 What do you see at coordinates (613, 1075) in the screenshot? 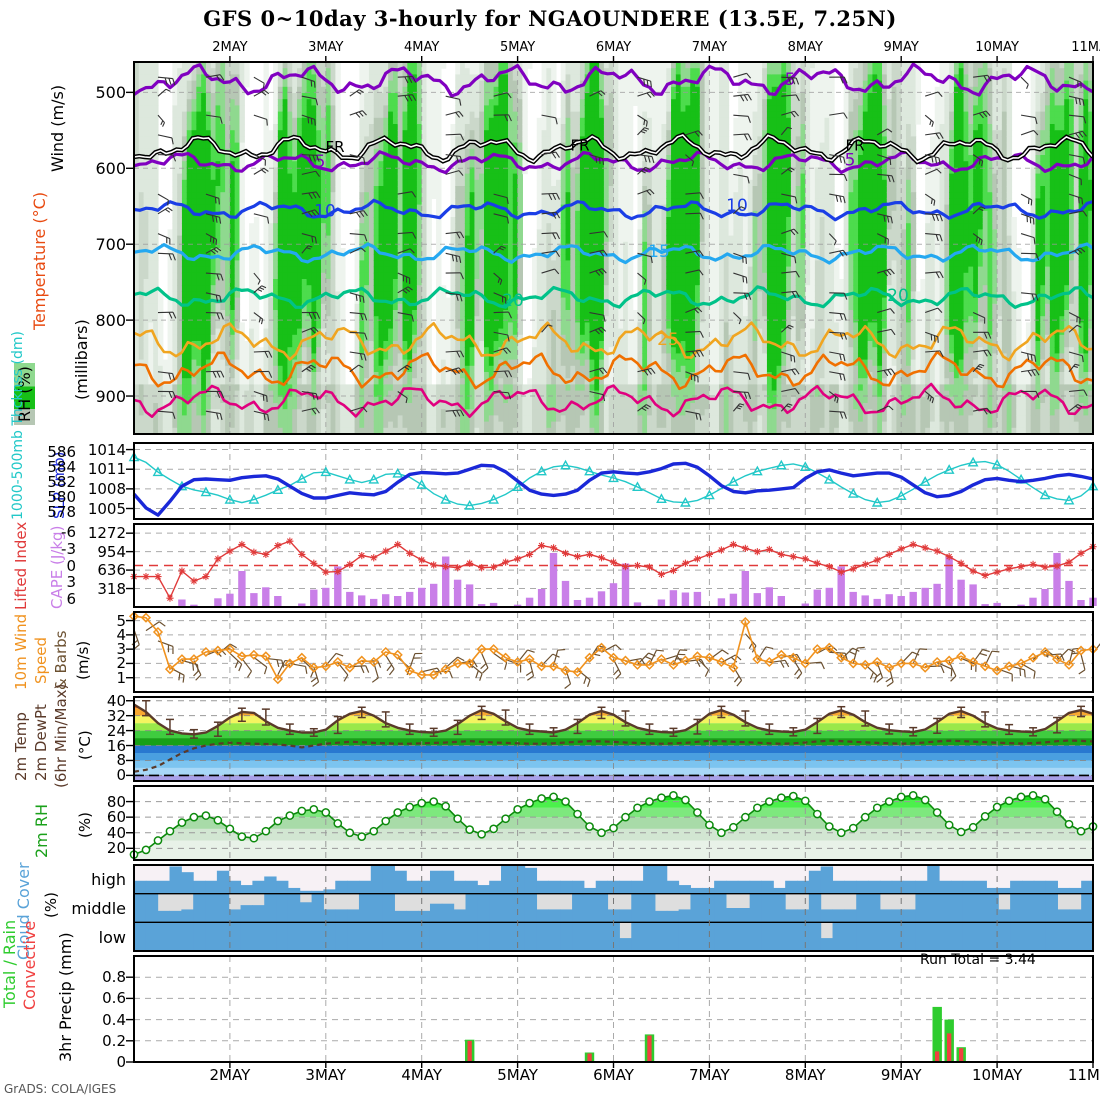
I see `bottom-date-tick: 6MAY` at bounding box center [613, 1075].